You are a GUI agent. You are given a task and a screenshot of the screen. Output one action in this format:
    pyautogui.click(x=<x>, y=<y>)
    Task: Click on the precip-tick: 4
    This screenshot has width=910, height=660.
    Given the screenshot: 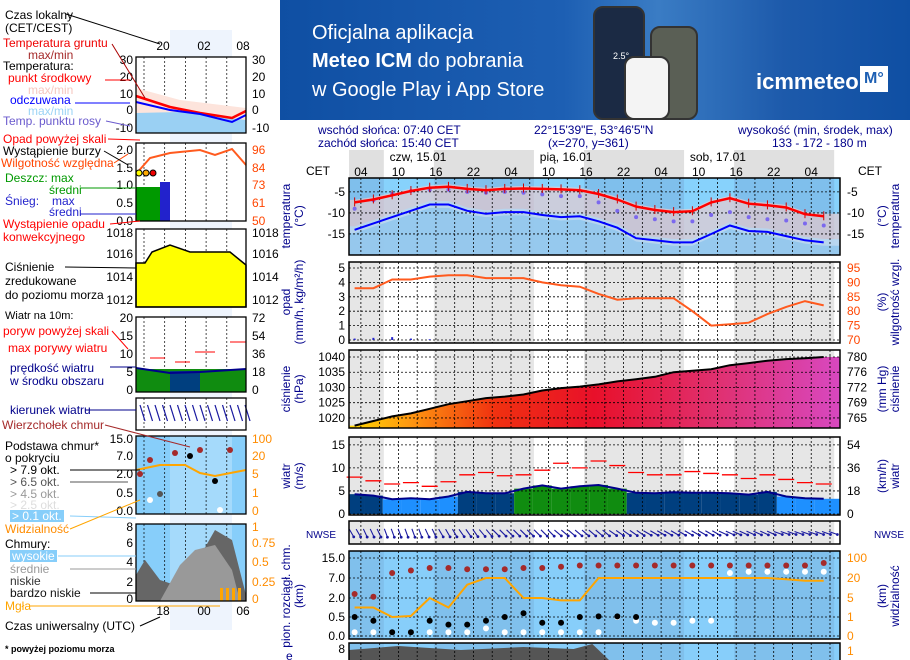 What is the action you would take?
    pyautogui.click(x=341, y=282)
    